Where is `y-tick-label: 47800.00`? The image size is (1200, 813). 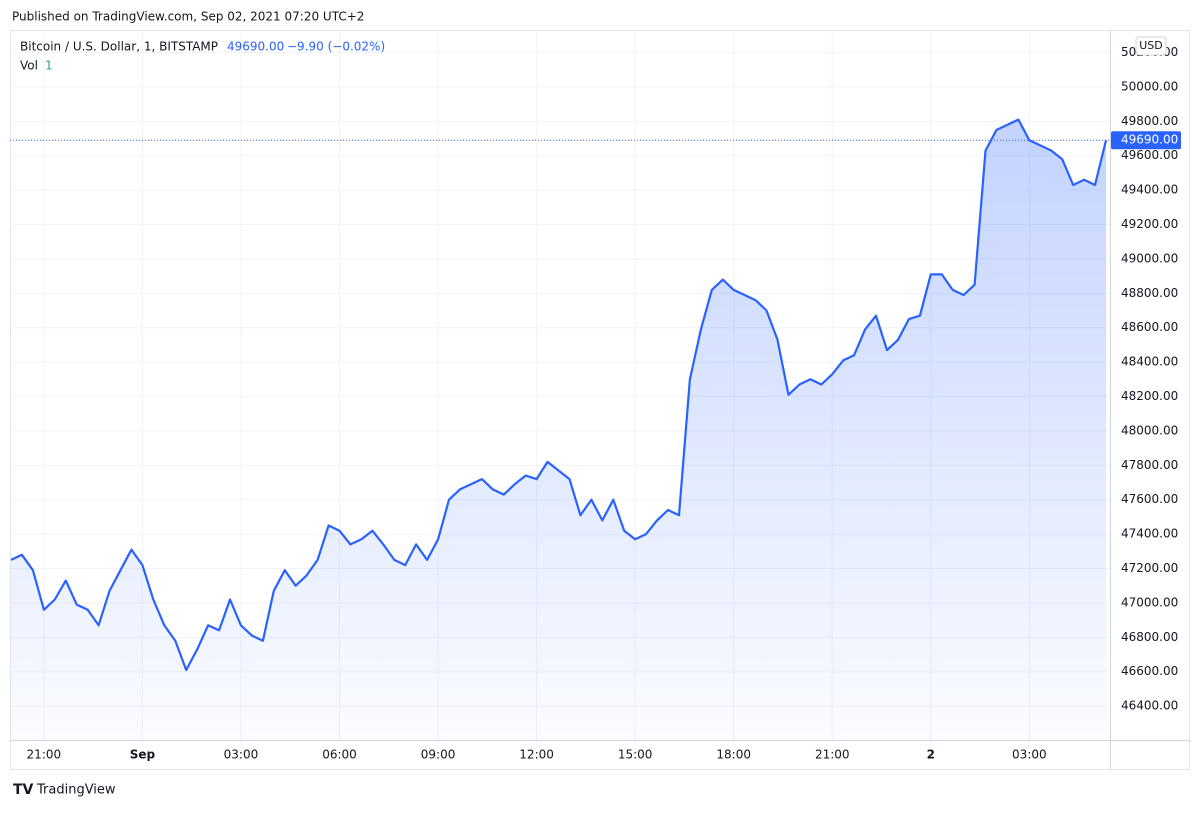 y-tick-label: 47800.00 is located at coordinates (1149, 465).